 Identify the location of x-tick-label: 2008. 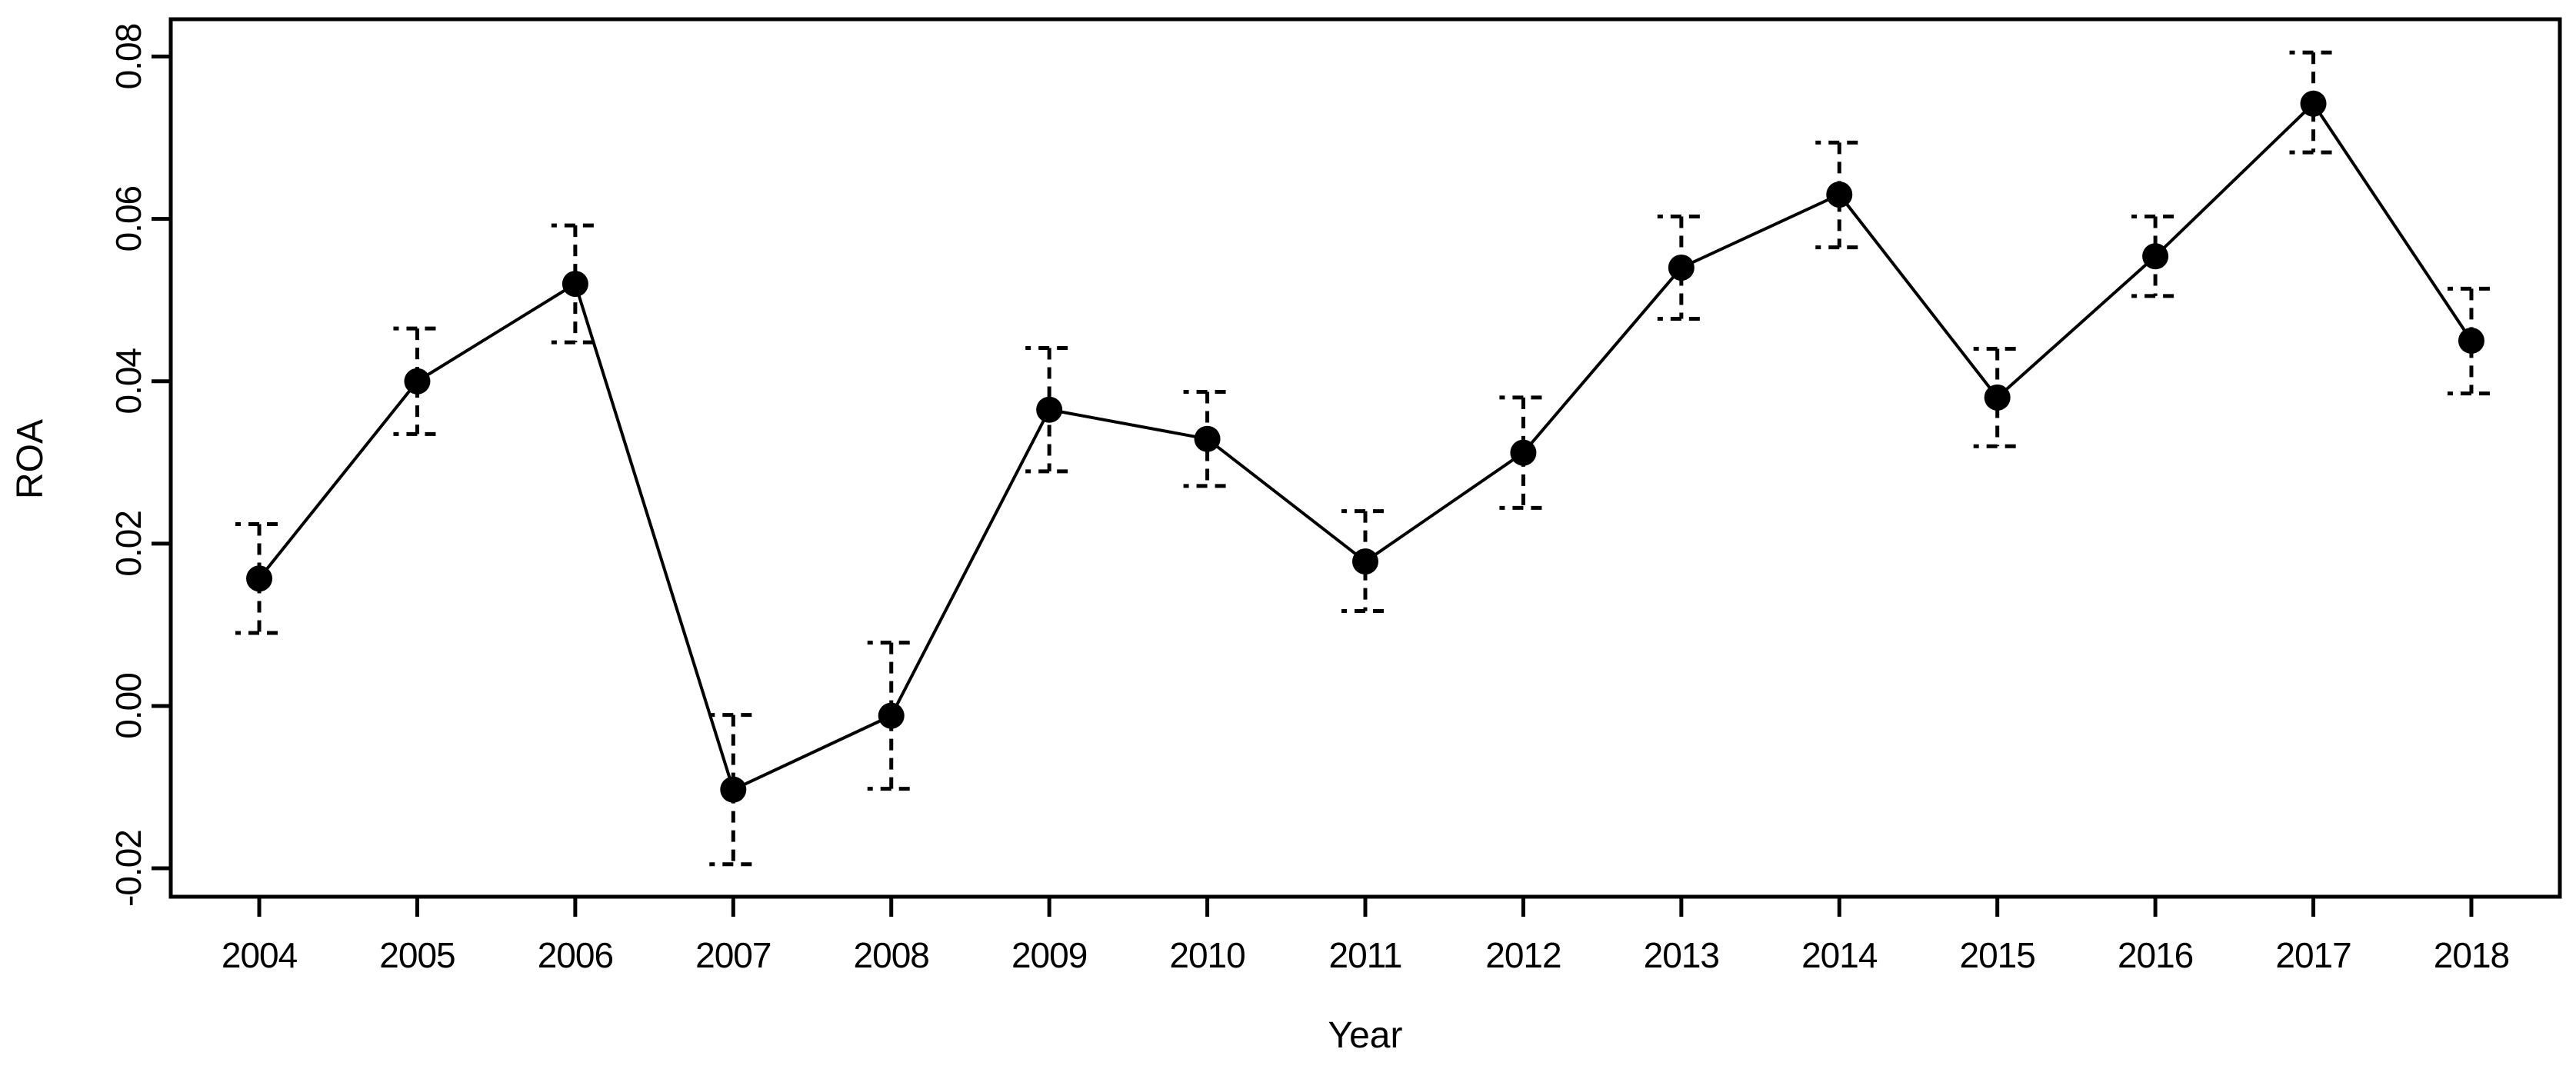
(891, 955).